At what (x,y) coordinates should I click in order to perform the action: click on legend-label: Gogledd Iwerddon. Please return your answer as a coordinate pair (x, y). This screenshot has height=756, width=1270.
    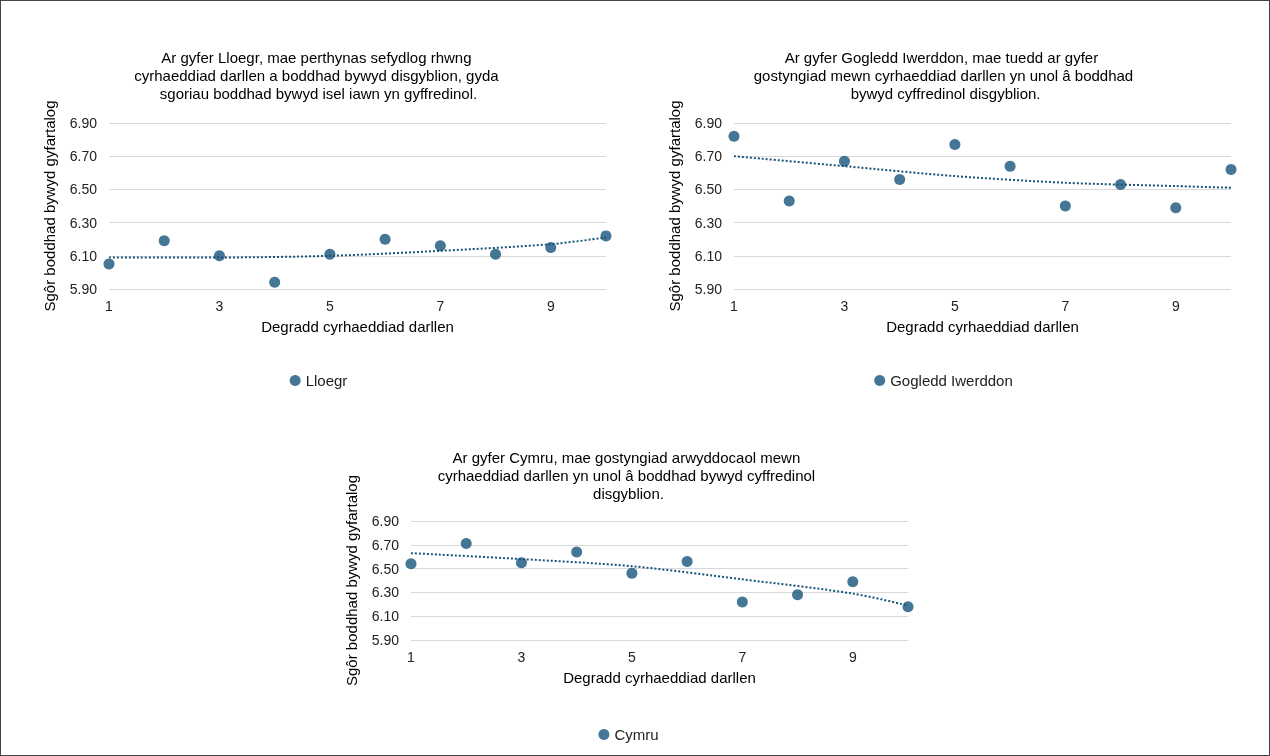
    Looking at the image, I should click on (951, 380).